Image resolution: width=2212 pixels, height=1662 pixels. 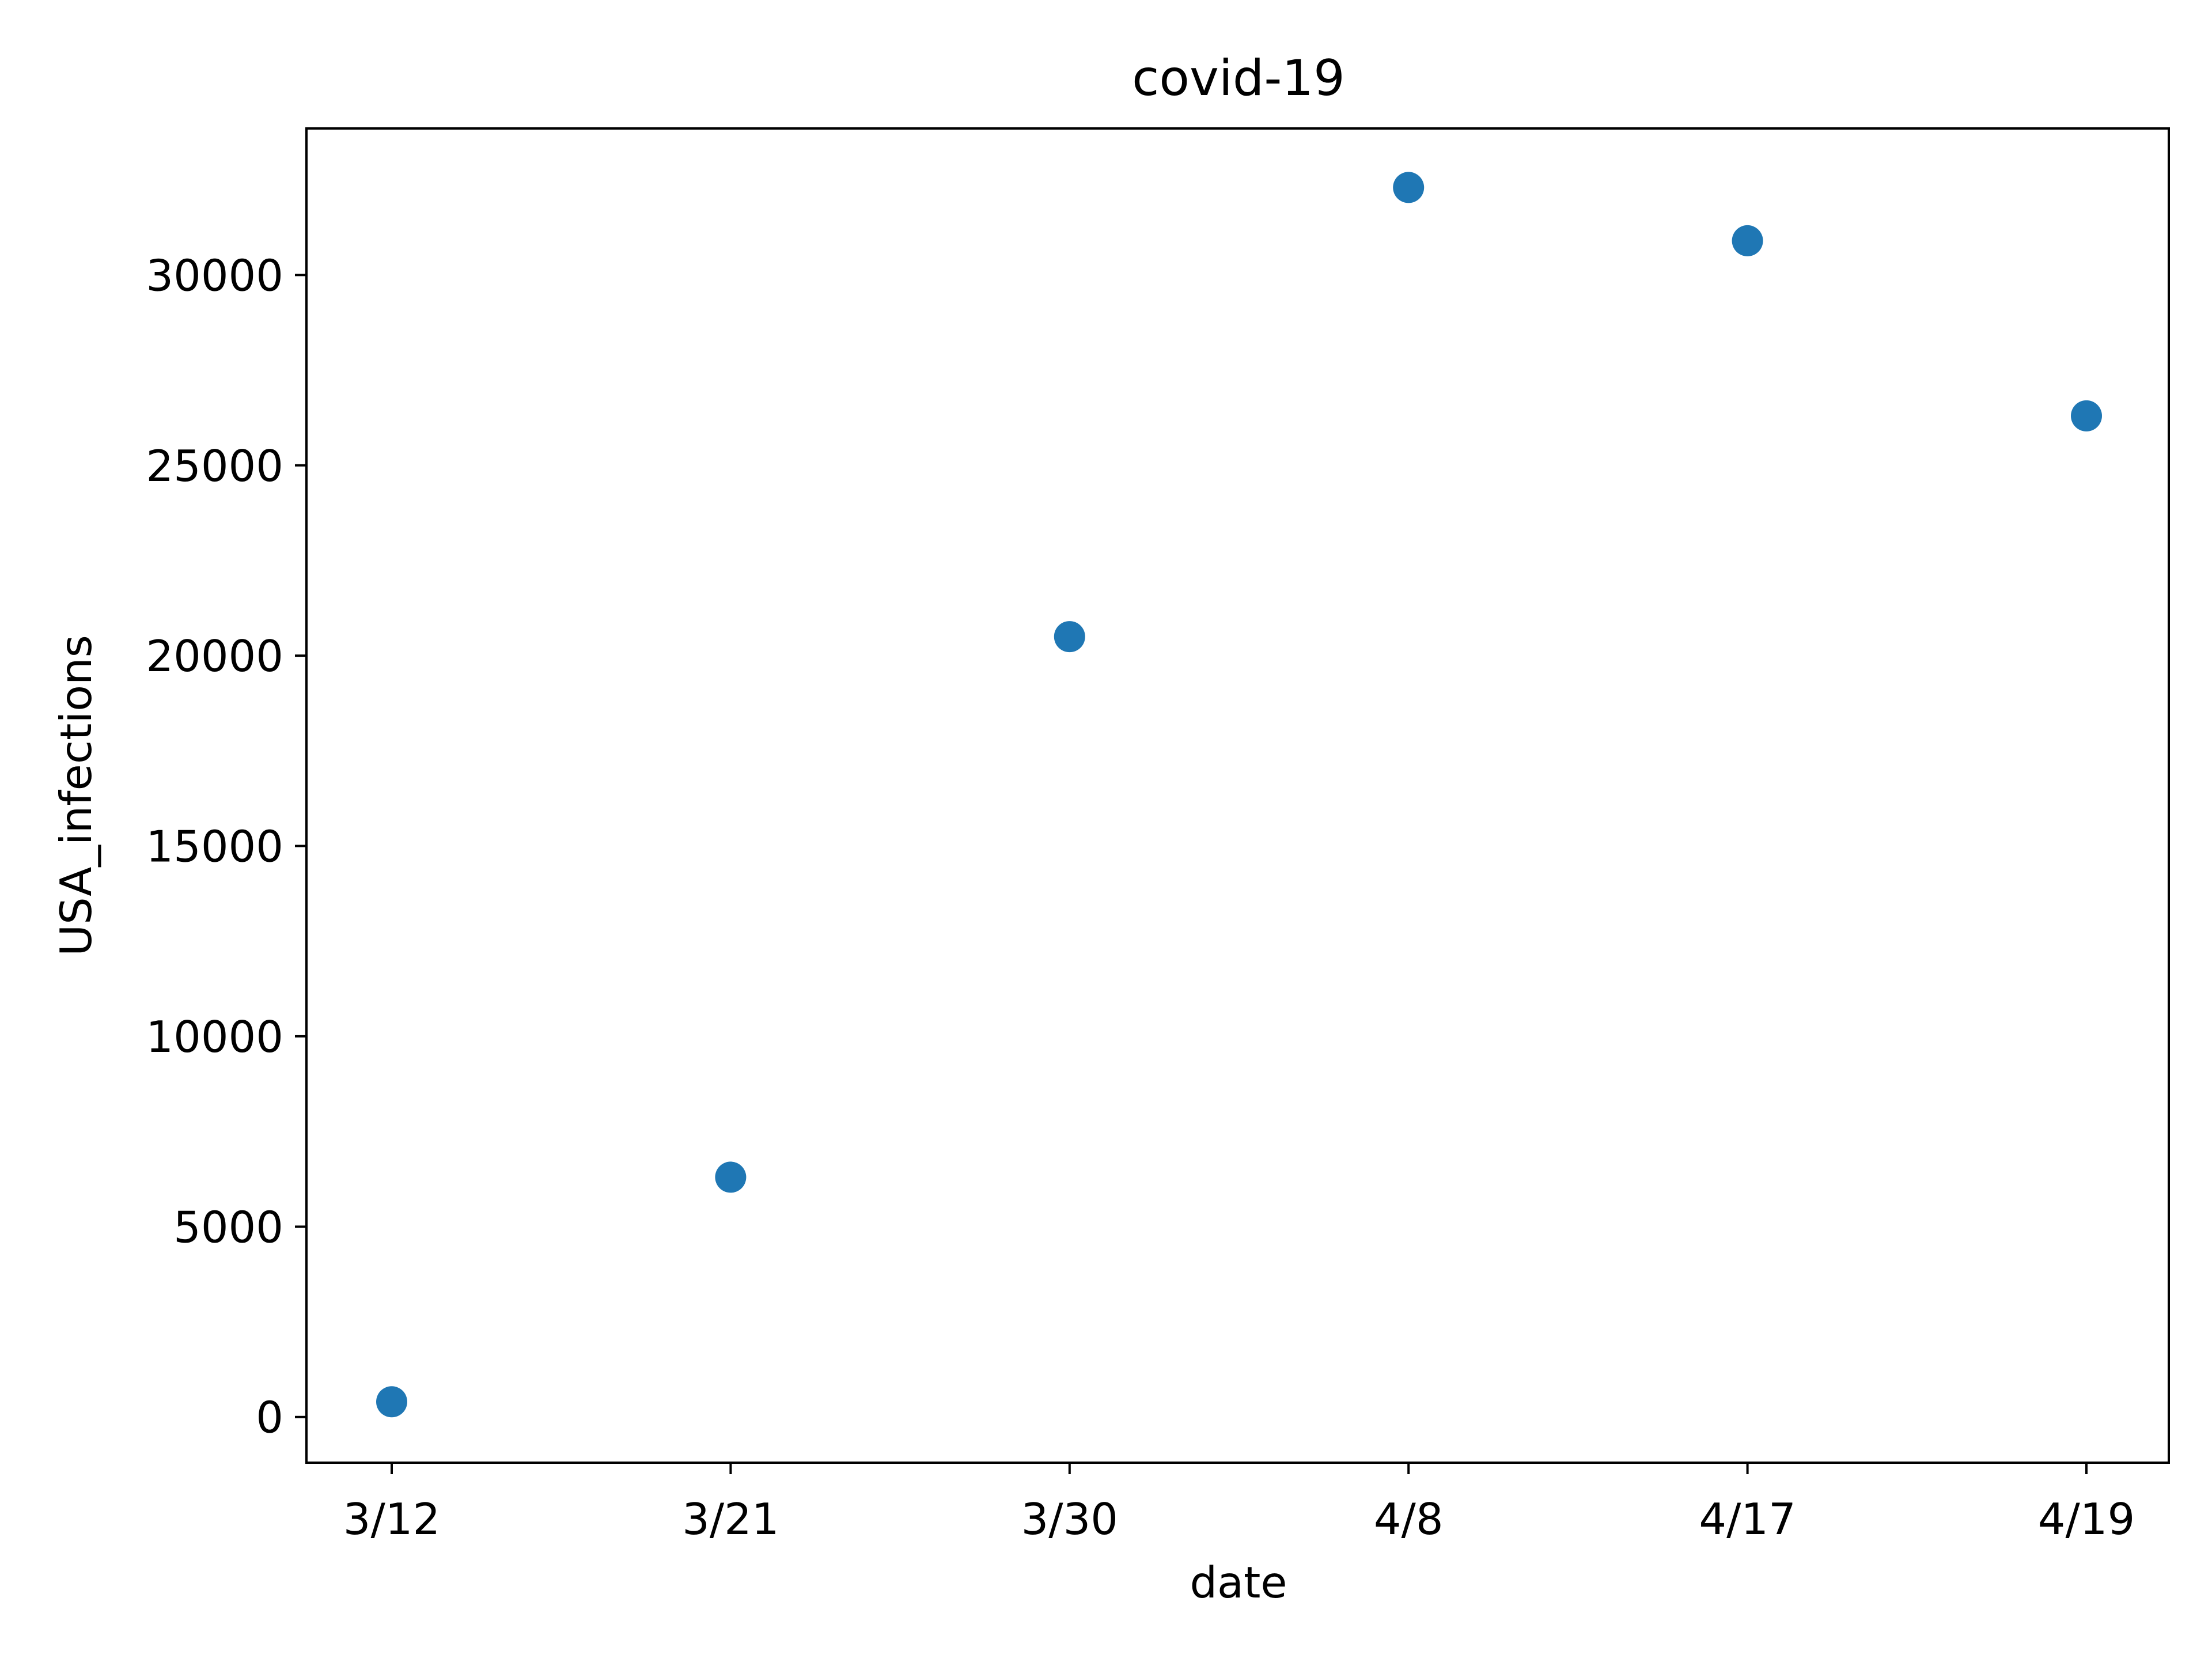 I want to click on y-axis-label: USA_infections, so click(x=76, y=795).